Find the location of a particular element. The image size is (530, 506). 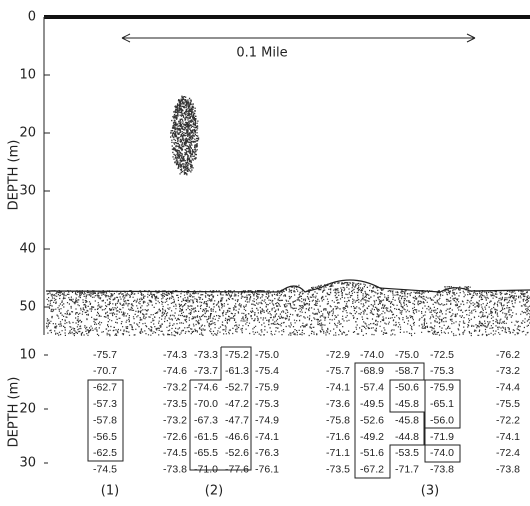

table-value: -75.4 is located at coordinates (267, 371).